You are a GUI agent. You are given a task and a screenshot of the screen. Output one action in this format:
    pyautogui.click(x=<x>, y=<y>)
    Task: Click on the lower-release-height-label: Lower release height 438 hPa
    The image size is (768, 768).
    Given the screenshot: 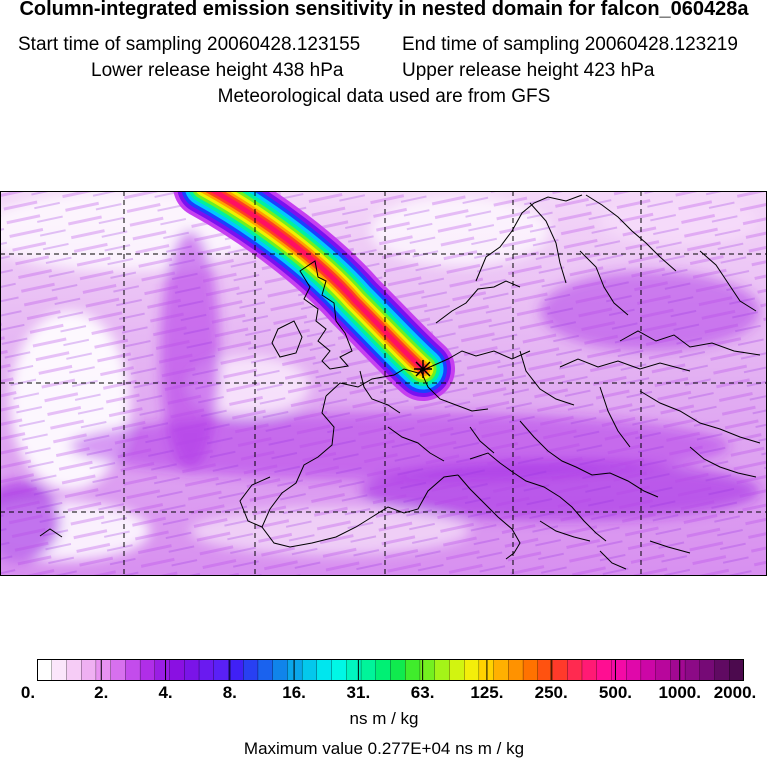 What is the action you would take?
    pyautogui.click(x=217, y=70)
    